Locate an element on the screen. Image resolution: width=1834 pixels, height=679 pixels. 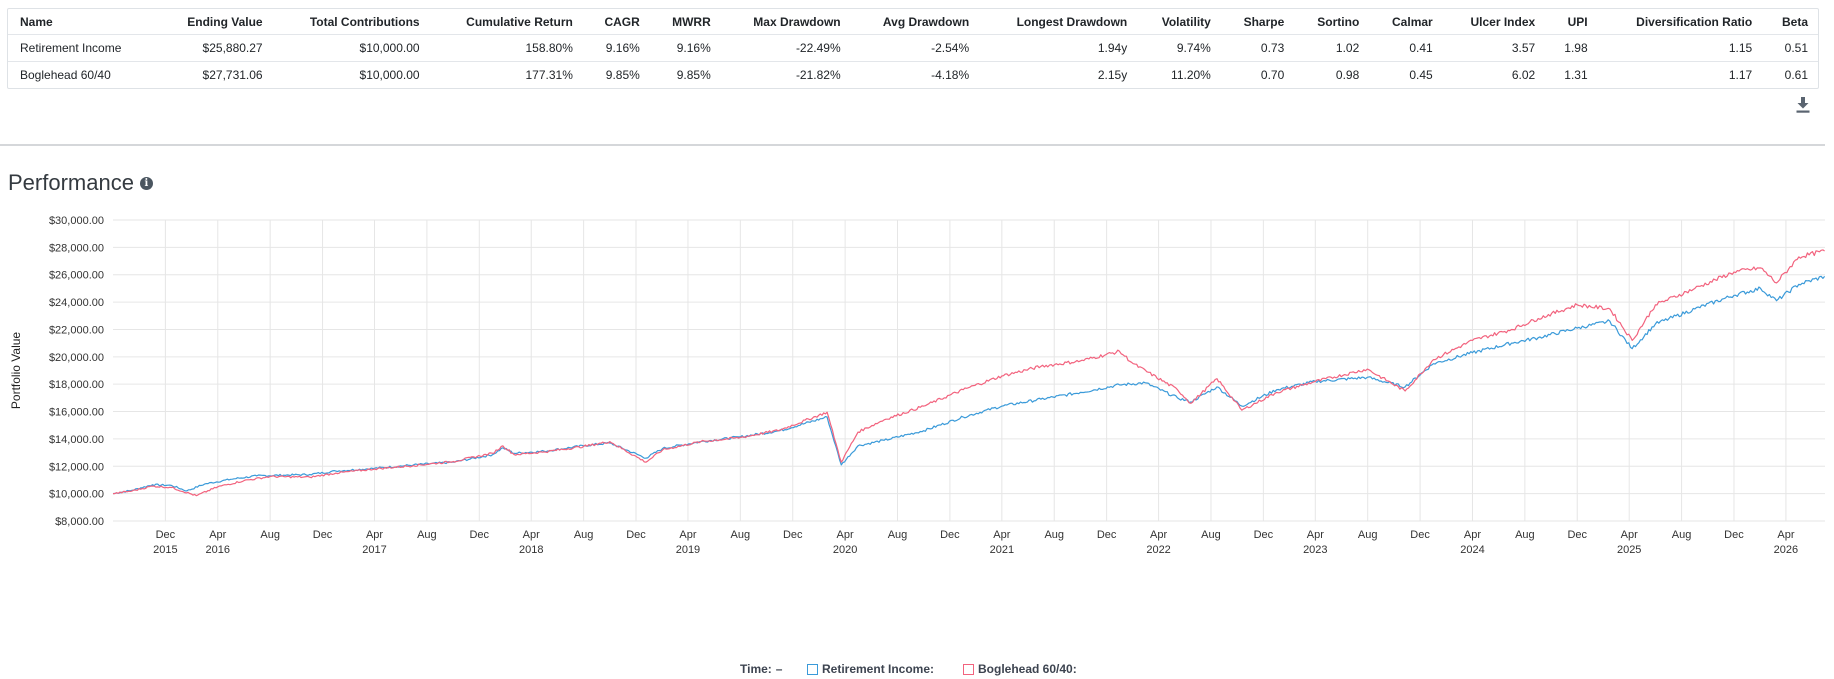
y-tick-label: $16,000.00 is located at coordinates (76, 413).